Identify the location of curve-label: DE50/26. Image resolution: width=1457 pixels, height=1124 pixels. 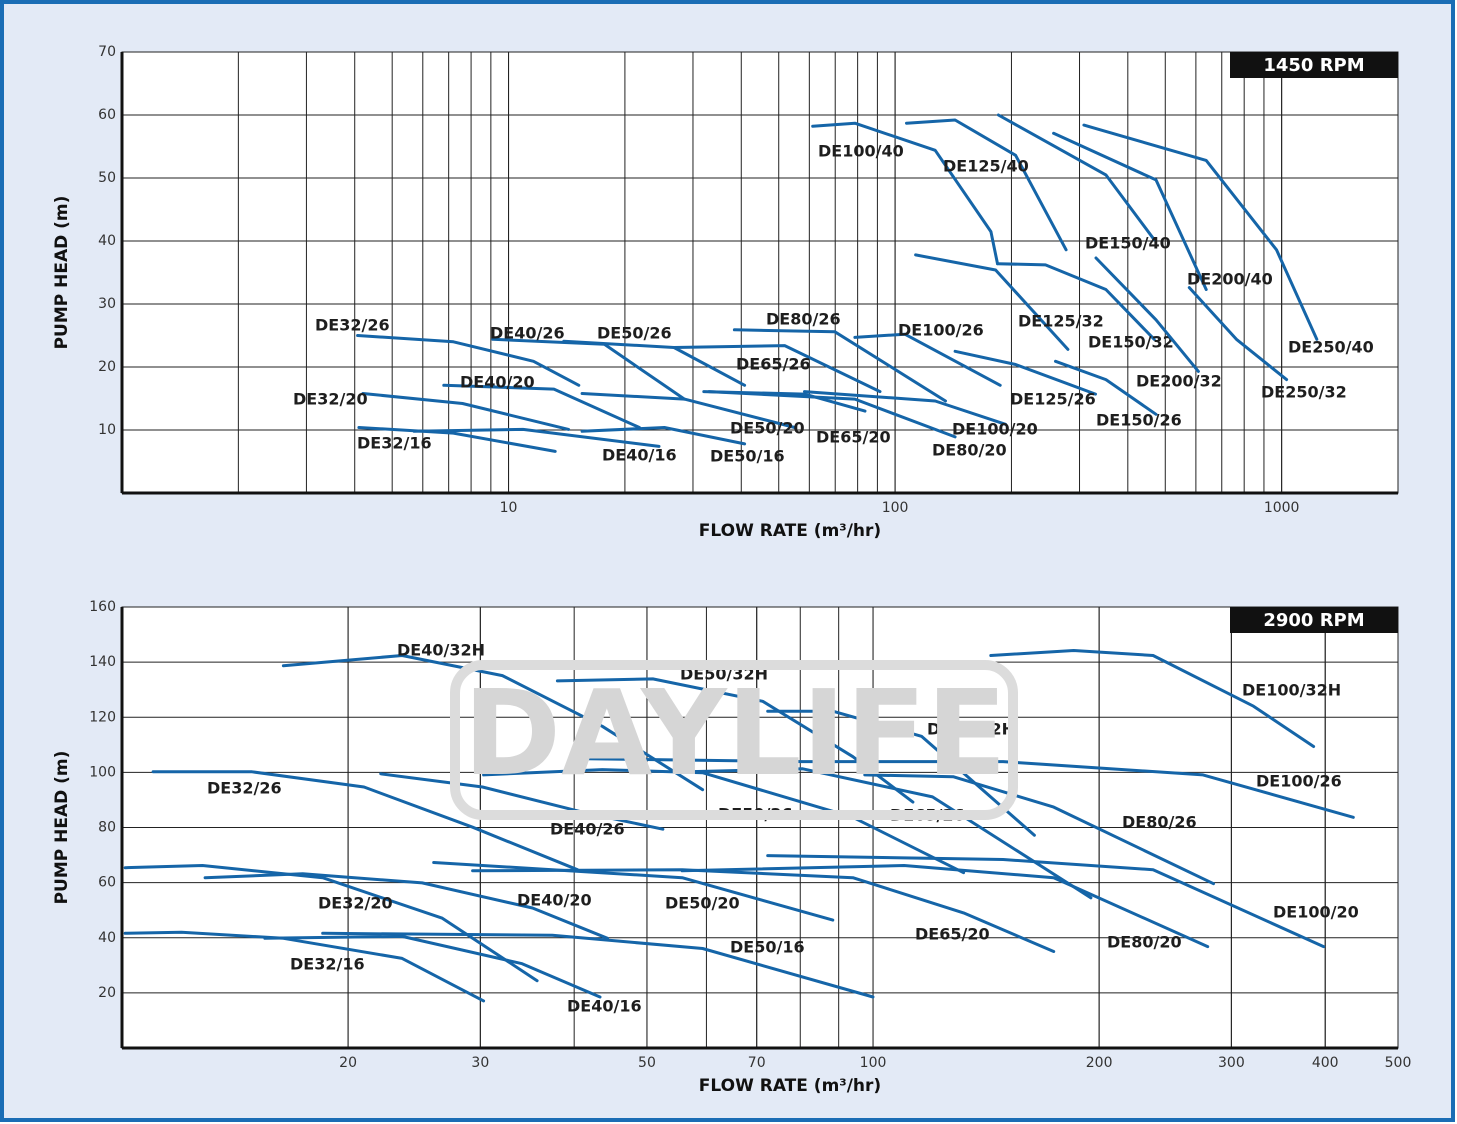
(634, 333).